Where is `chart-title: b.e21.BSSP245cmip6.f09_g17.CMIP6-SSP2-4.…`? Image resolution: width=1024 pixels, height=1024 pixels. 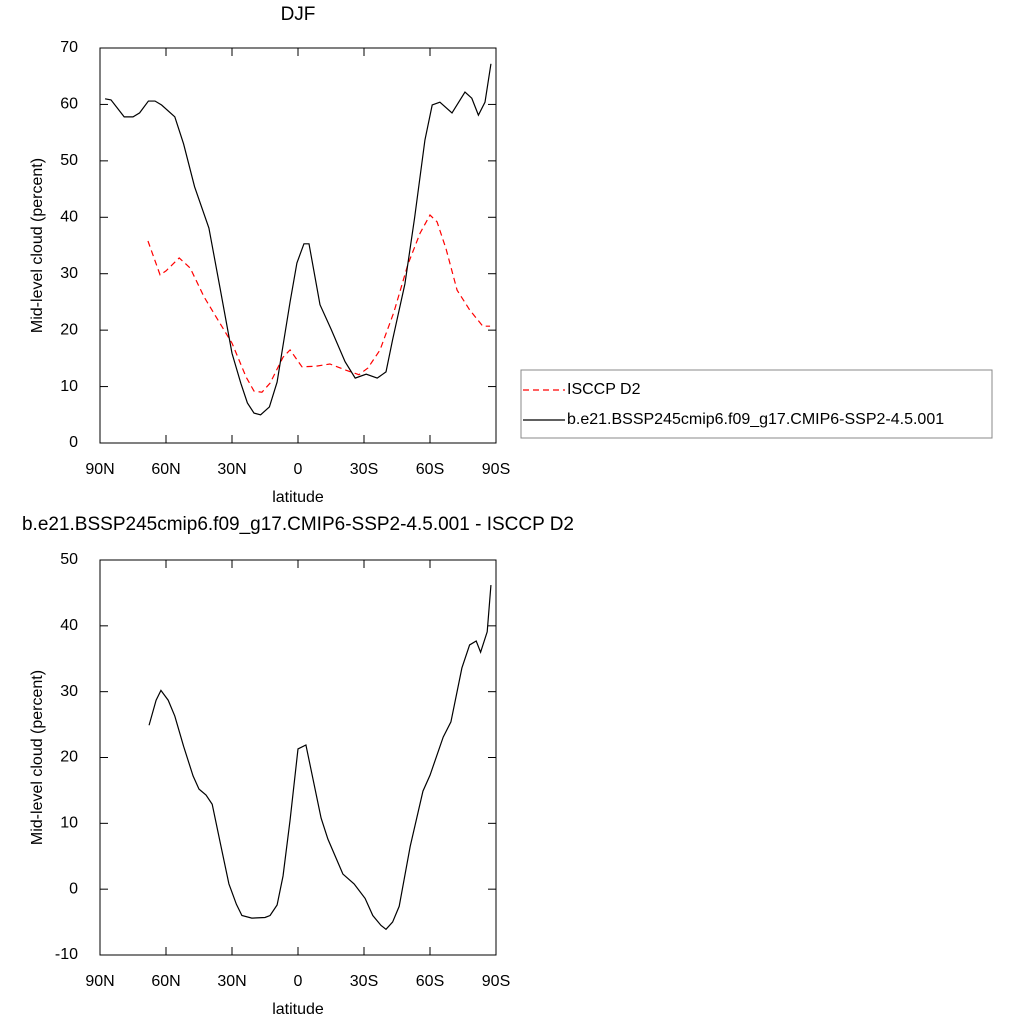
chart-title: b.e21.BSSP245cmip6.f09_g17.CMIP6-SSP2-4.… is located at coordinates (298, 524).